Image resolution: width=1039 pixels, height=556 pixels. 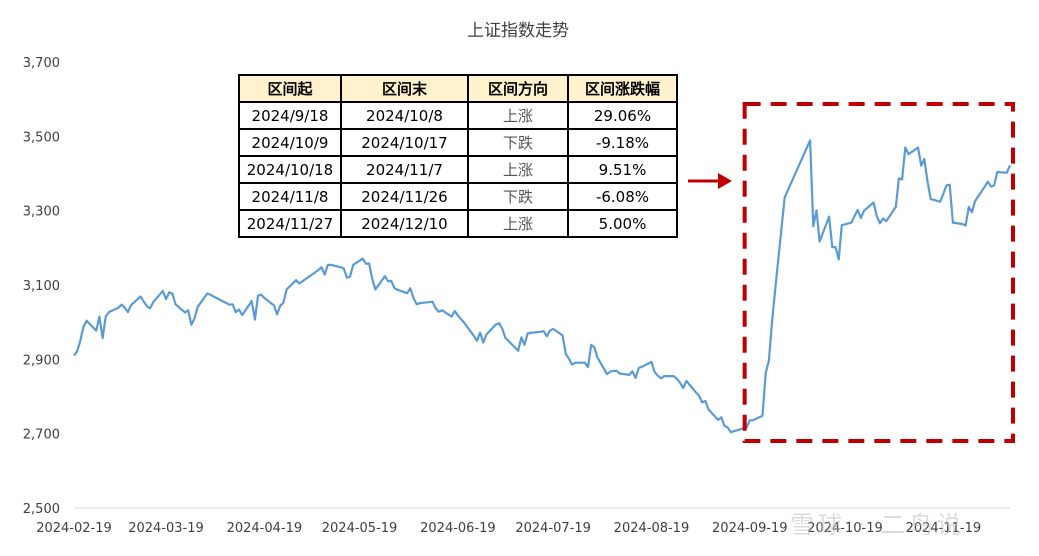 I want to click on table-cell: 5.00%, so click(x=622, y=223).